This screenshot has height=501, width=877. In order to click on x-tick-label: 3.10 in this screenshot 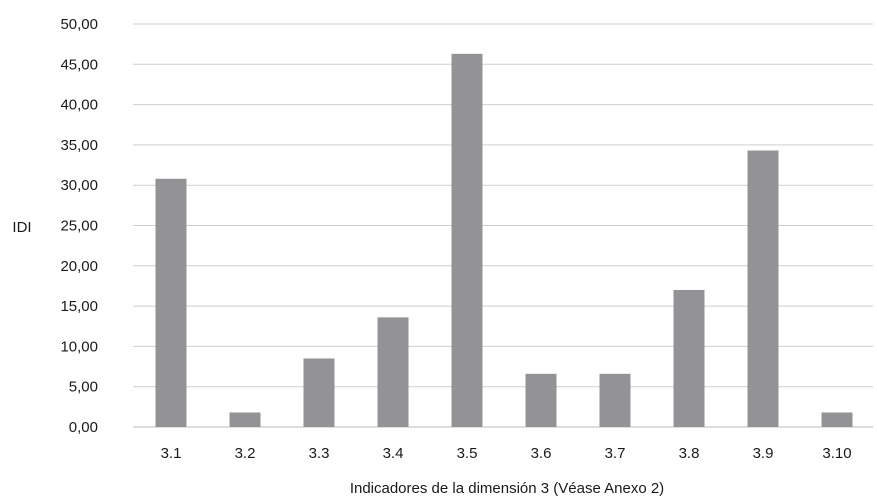, I will do `click(836, 453)`.